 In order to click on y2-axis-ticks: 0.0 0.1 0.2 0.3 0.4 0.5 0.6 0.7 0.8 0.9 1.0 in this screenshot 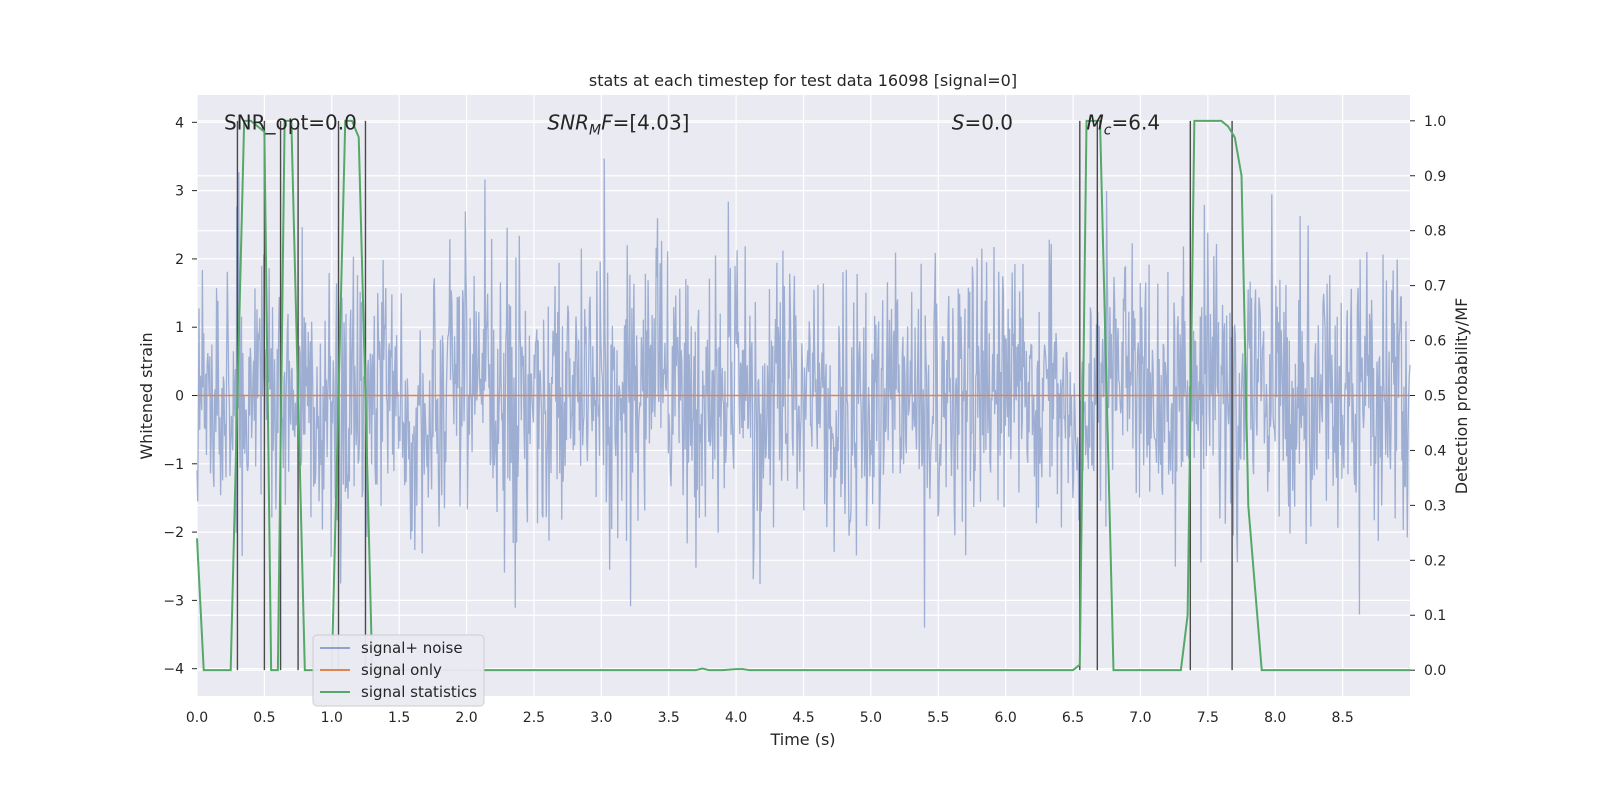, I will do `click(1428, 396)`.